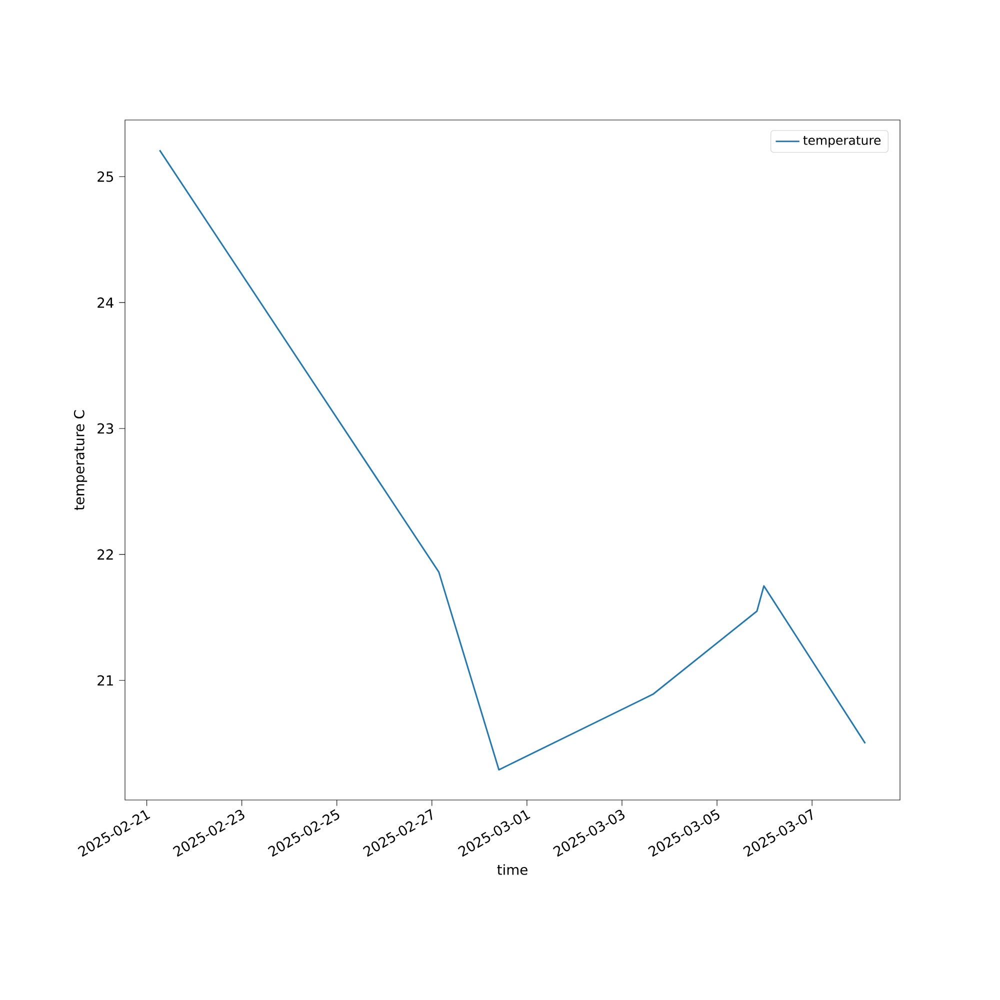 This screenshot has width=1000, height=1000. I want to click on y-tick-label: 24, so click(106, 302).